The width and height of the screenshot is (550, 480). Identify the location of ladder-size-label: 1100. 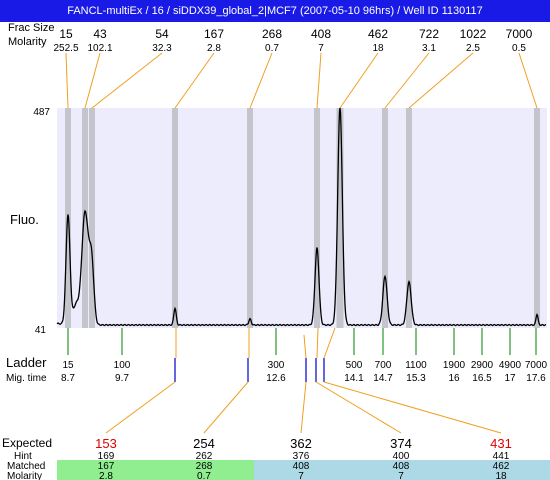
(416, 365).